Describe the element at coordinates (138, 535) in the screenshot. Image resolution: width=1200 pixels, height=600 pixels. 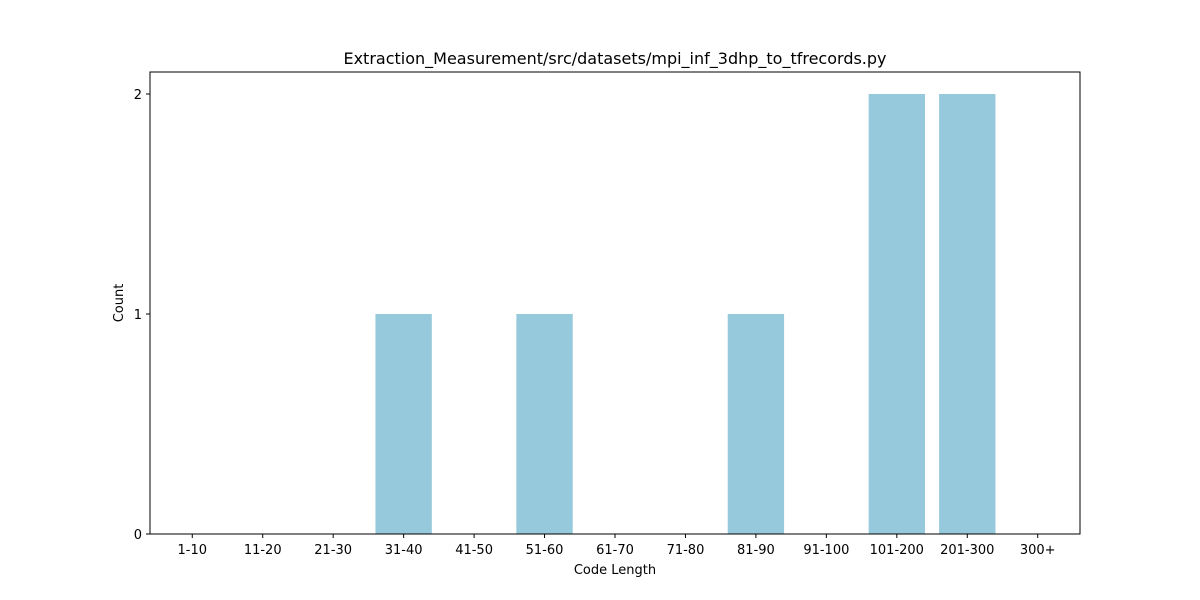
I see `y-tick-label: 0` at that location.